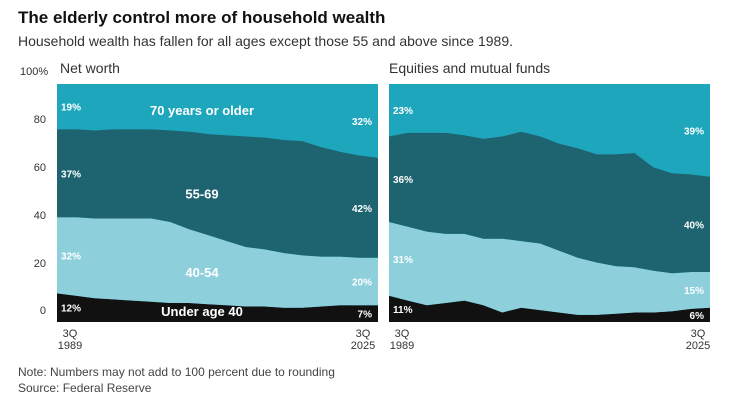 Image resolution: width=733 pixels, height=401 pixels. What do you see at coordinates (403, 180) in the screenshot?
I see `pct-label-55-69-start: 36%` at bounding box center [403, 180].